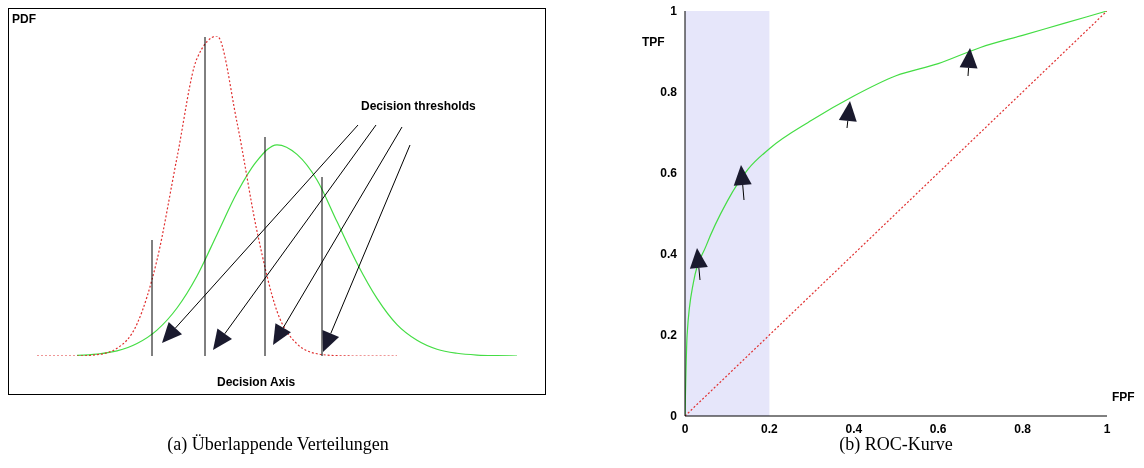 The image size is (1144, 468). I want to click on x-tick-label: 0.2, so click(770, 428).